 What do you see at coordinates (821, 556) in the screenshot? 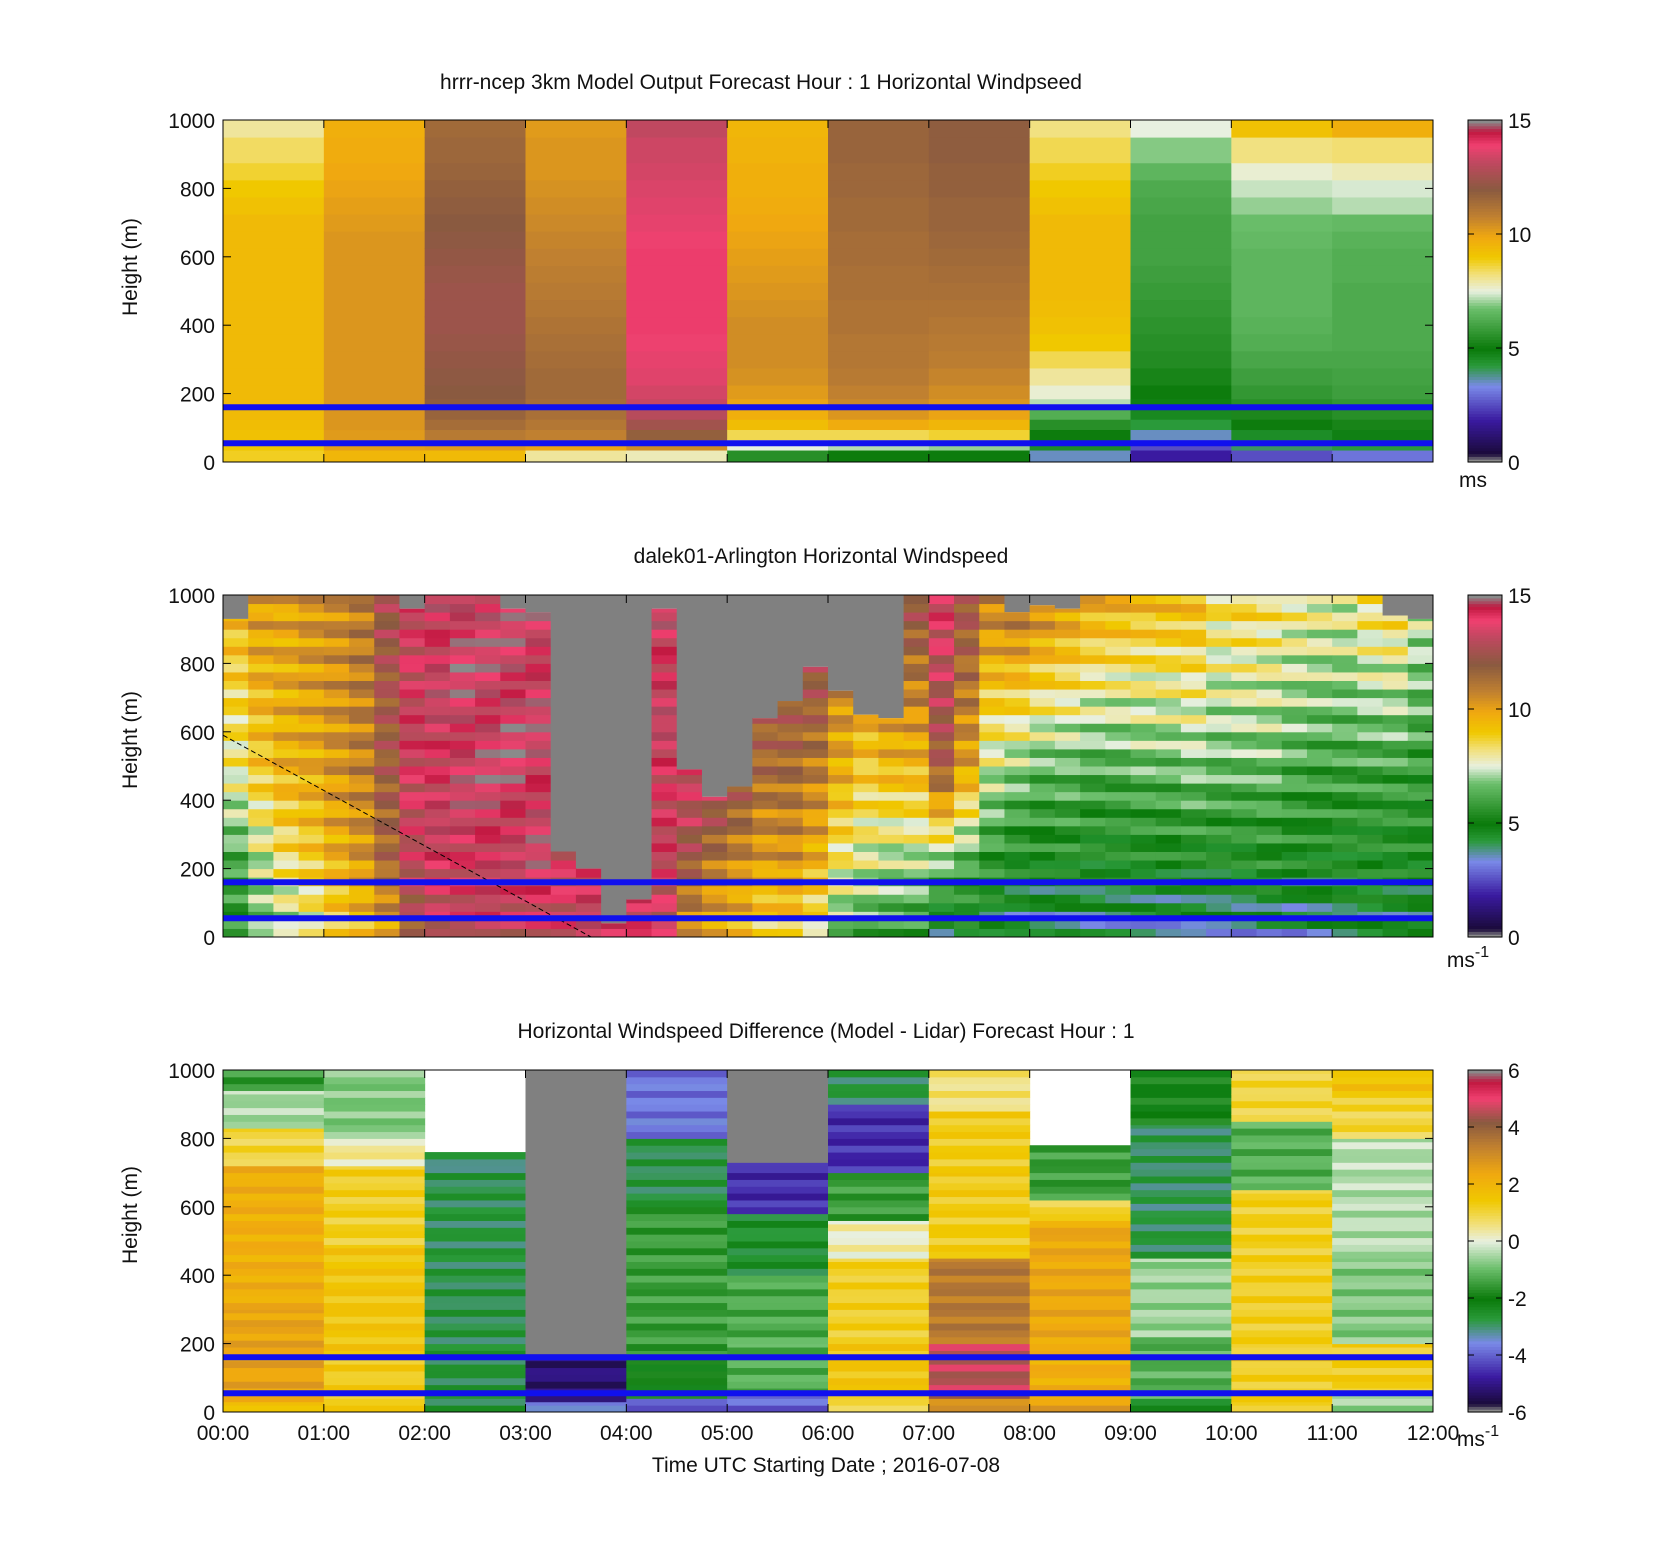
I see `panel-lidar-title: dalek01-Arlington Horizontal Windspeed` at bounding box center [821, 556].